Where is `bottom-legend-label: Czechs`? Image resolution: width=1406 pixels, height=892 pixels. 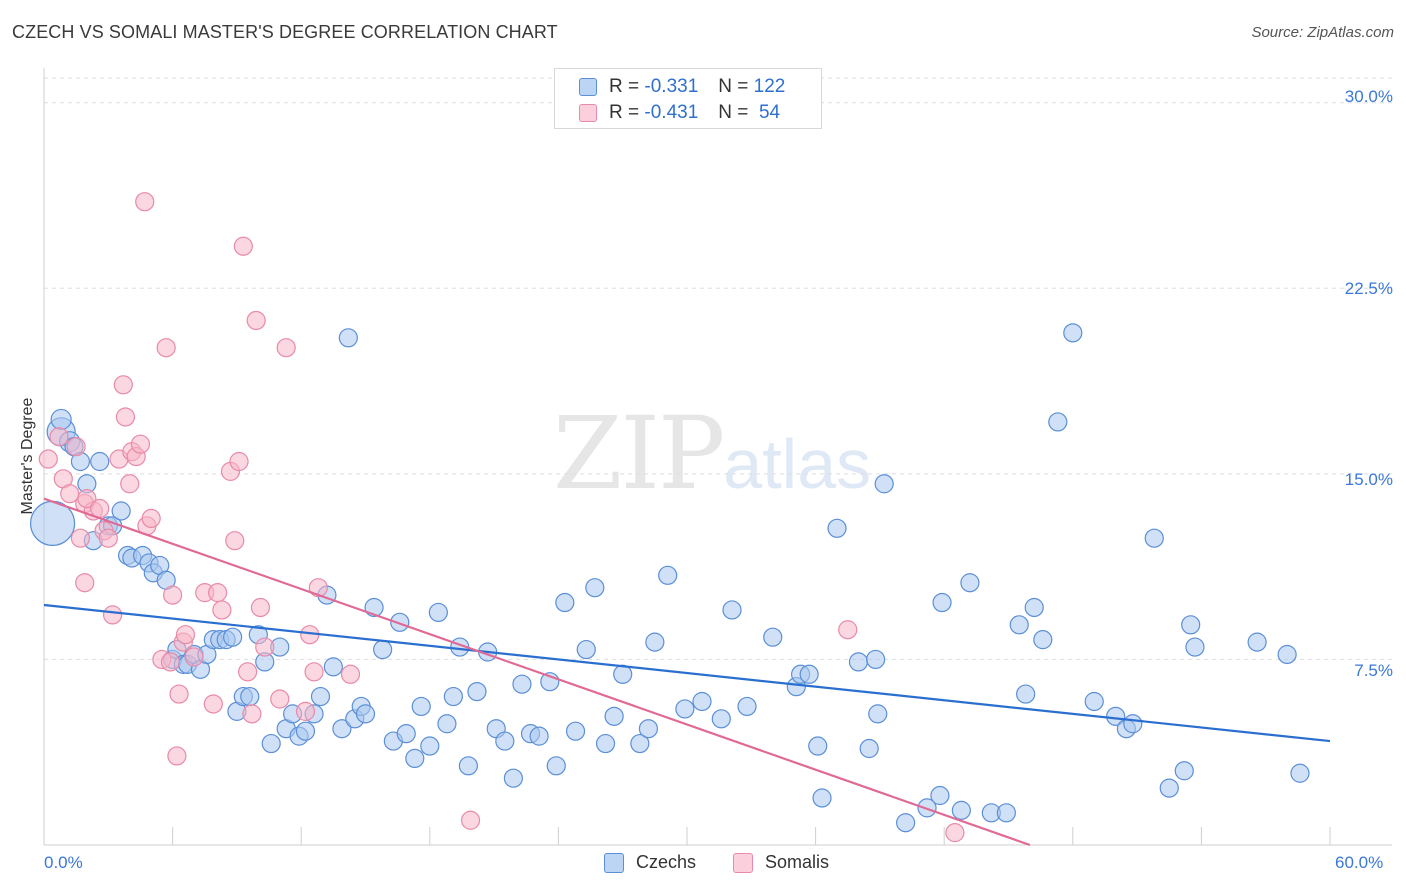
bottom-legend-label: Czechs is located at coordinates (666, 862).